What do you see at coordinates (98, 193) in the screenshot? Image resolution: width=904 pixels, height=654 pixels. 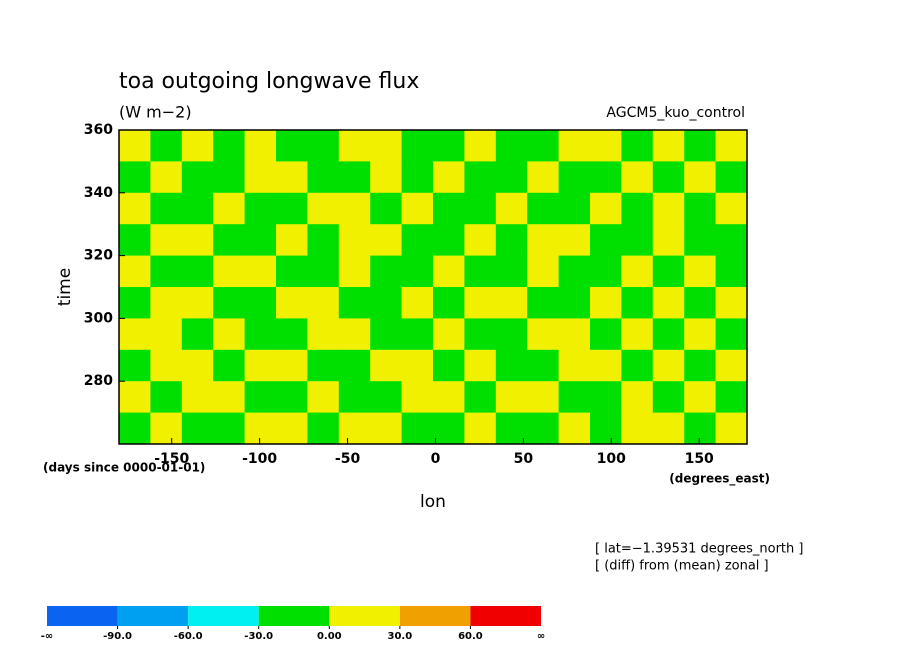 I see `y-tick-label: 340` at bounding box center [98, 193].